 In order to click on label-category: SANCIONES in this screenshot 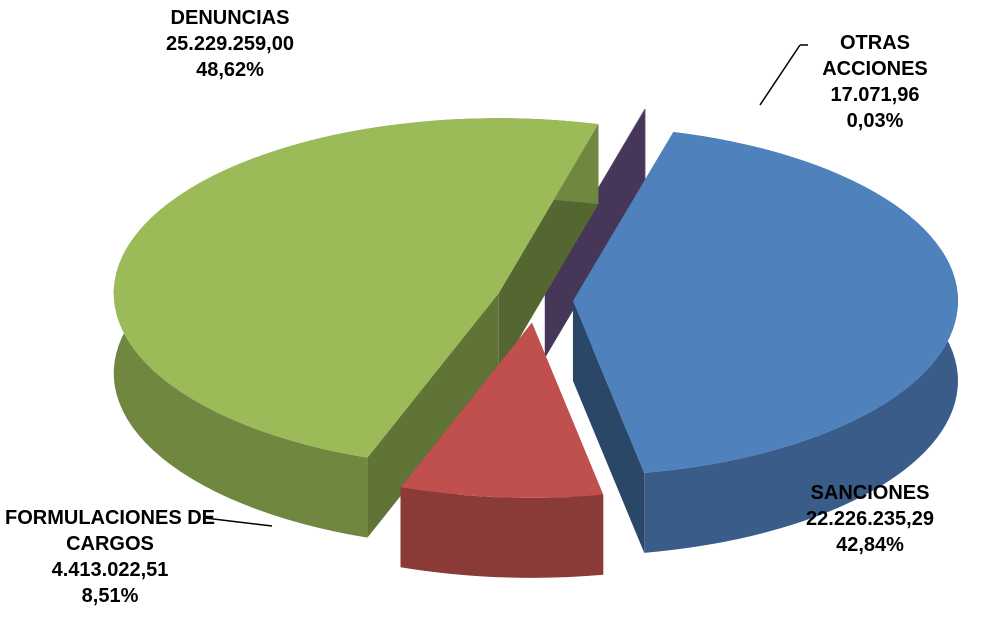, I will do `click(870, 493)`.